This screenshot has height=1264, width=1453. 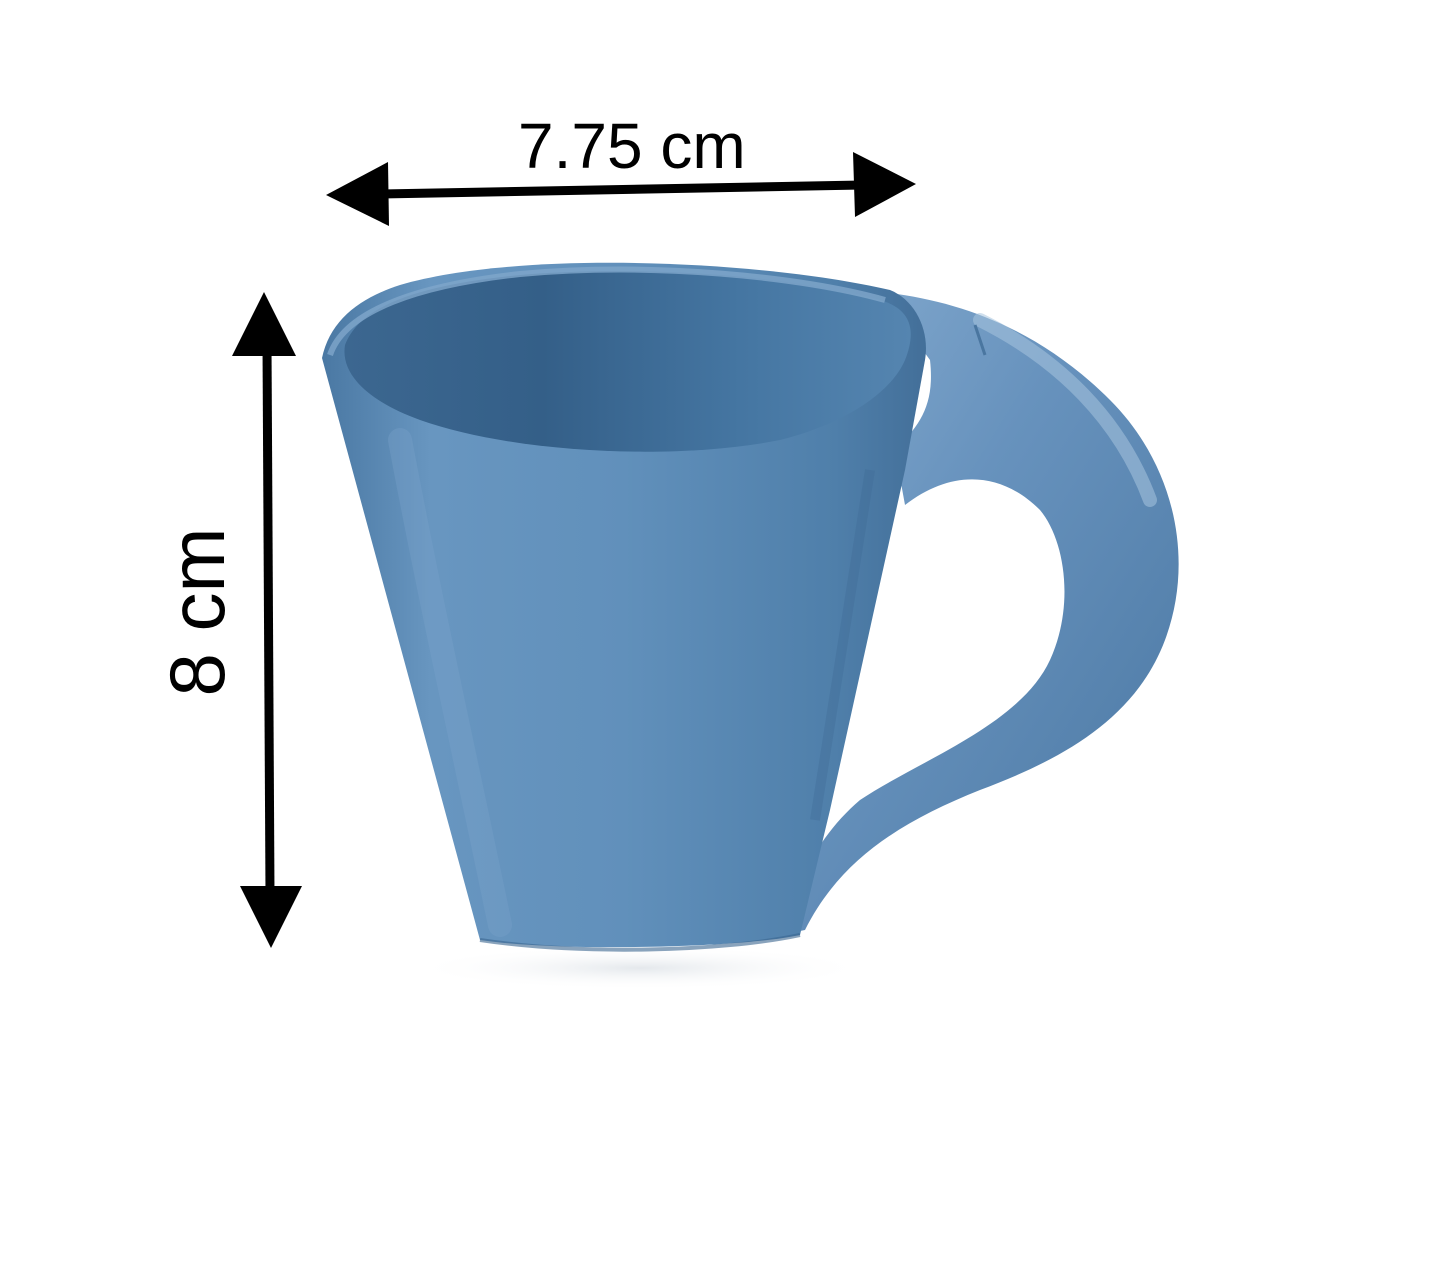 I want to click on height-label: 8 cm, so click(x=197, y=612).